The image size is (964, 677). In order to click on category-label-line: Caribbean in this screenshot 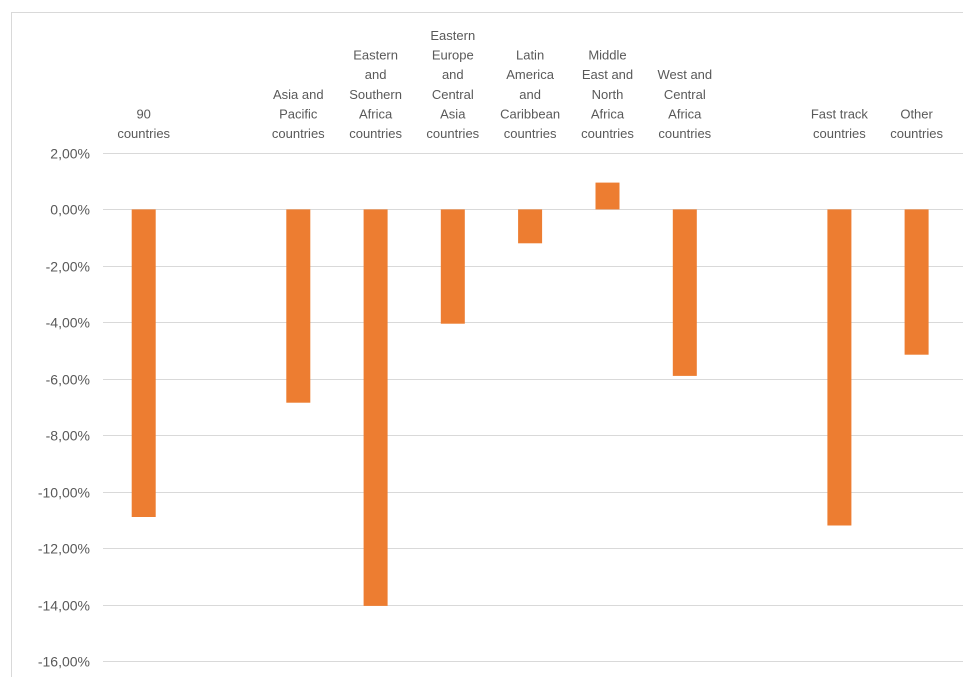, I will do `click(530, 113)`.